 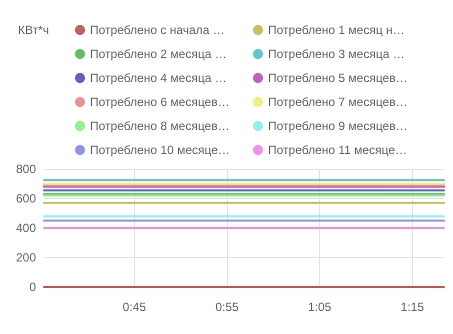 I want to click on x-tick-label: 0:45, so click(x=134, y=307).